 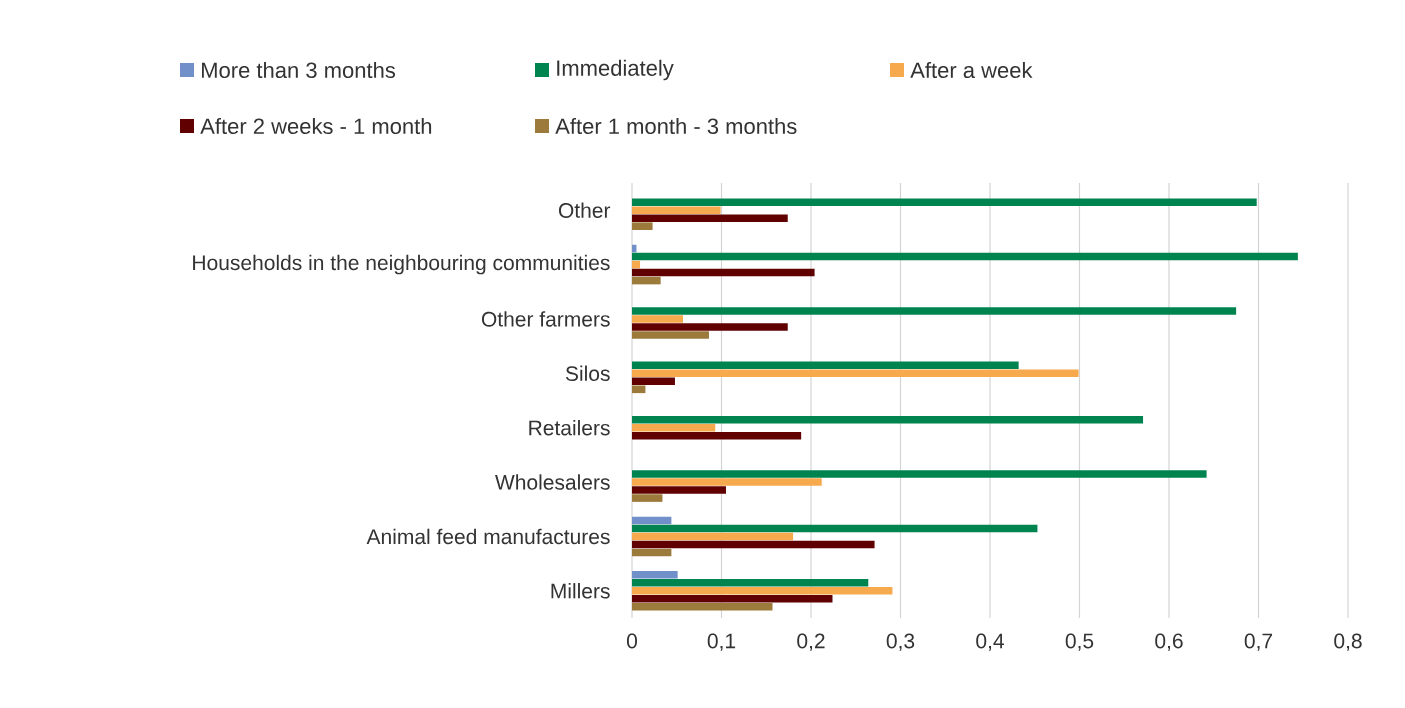 I want to click on x-tick-label: 0, so click(x=632, y=641).